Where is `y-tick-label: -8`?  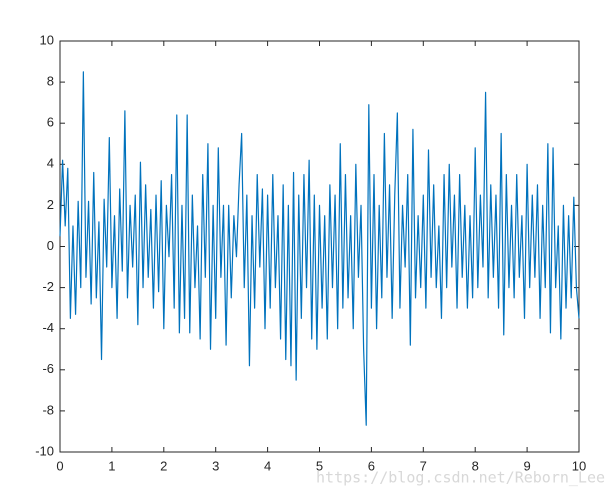 y-tick-label: -8 is located at coordinates (48, 409).